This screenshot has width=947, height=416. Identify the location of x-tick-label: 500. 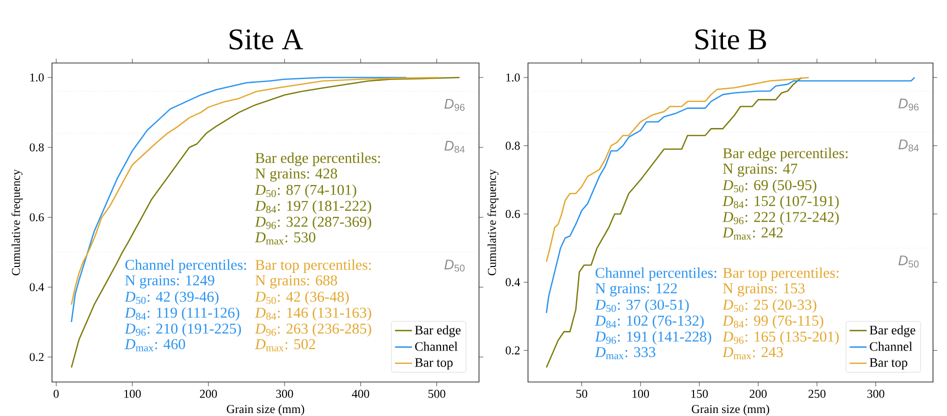
(437, 394).